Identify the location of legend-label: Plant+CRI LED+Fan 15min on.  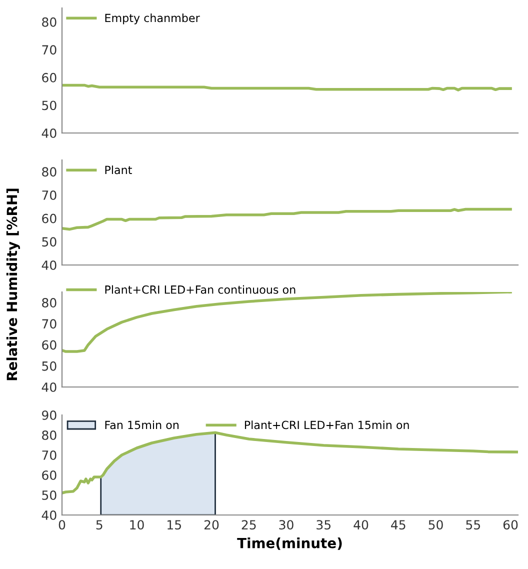
(326, 425).